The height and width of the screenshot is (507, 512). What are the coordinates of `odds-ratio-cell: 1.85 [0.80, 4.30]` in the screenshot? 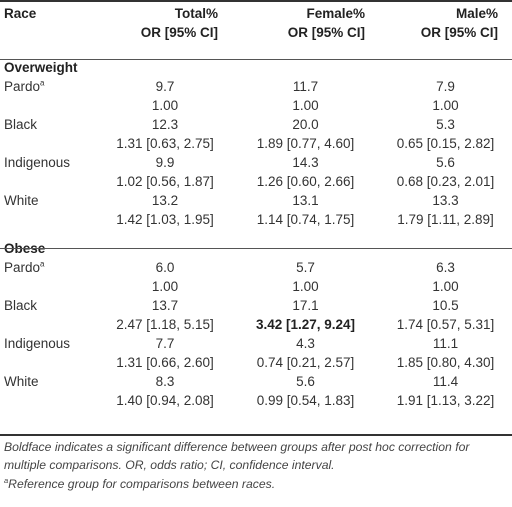 It's located at (445, 362).